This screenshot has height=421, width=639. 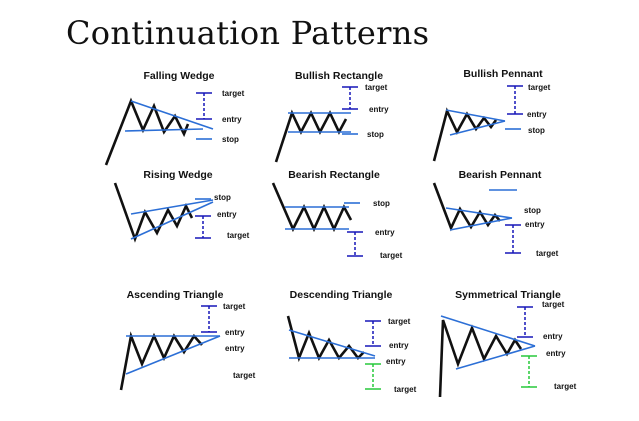 I want to click on rising-wedge-upper-line, so click(x=172, y=207).